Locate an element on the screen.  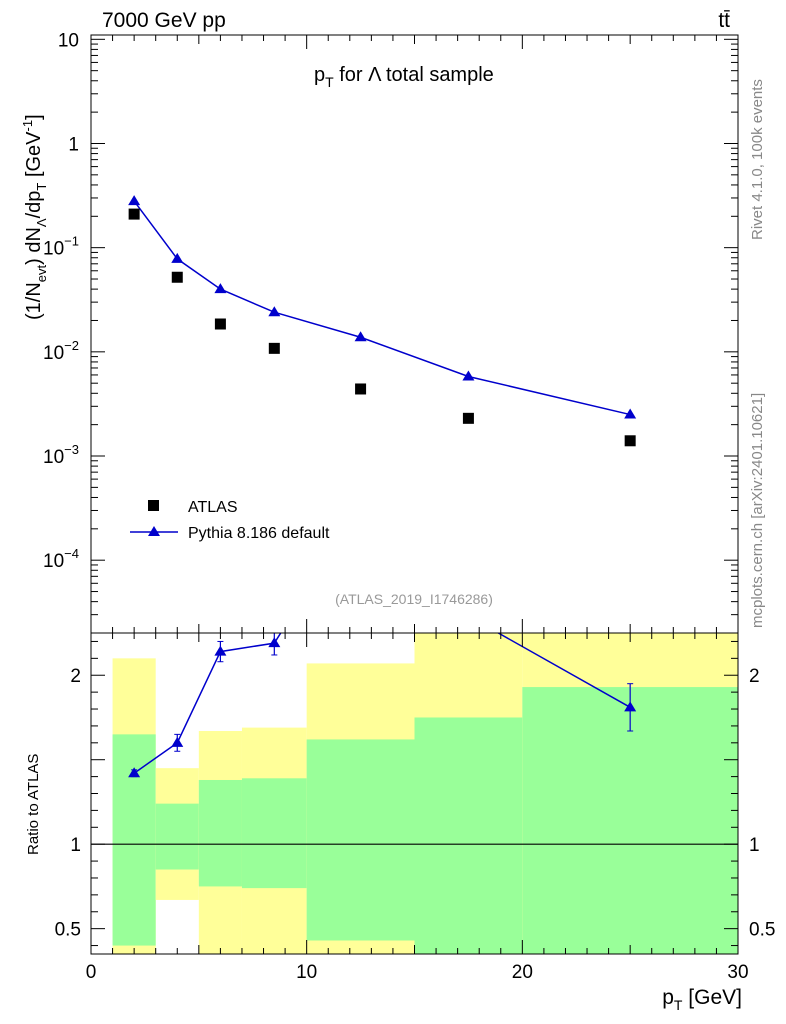
source-label: mcplots.cern.ch [arXiv:2401.10621] is located at coordinates (757, 510).